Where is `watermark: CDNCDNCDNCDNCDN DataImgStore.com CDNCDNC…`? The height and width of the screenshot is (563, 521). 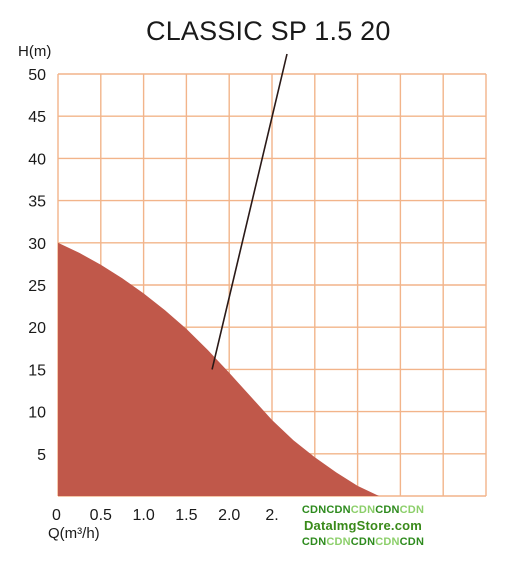 watermark: CDNCDNCDNCDNCDN DataImgStore.com CDNCDNC… is located at coordinates (363, 531).